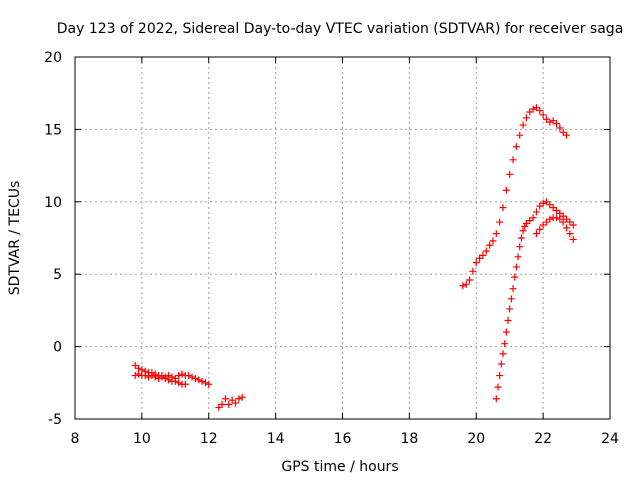 The width and height of the screenshot is (640, 480). Describe the element at coordinates (75, 439) in the screenshot. I see `x-tick-label: 8` at that location.